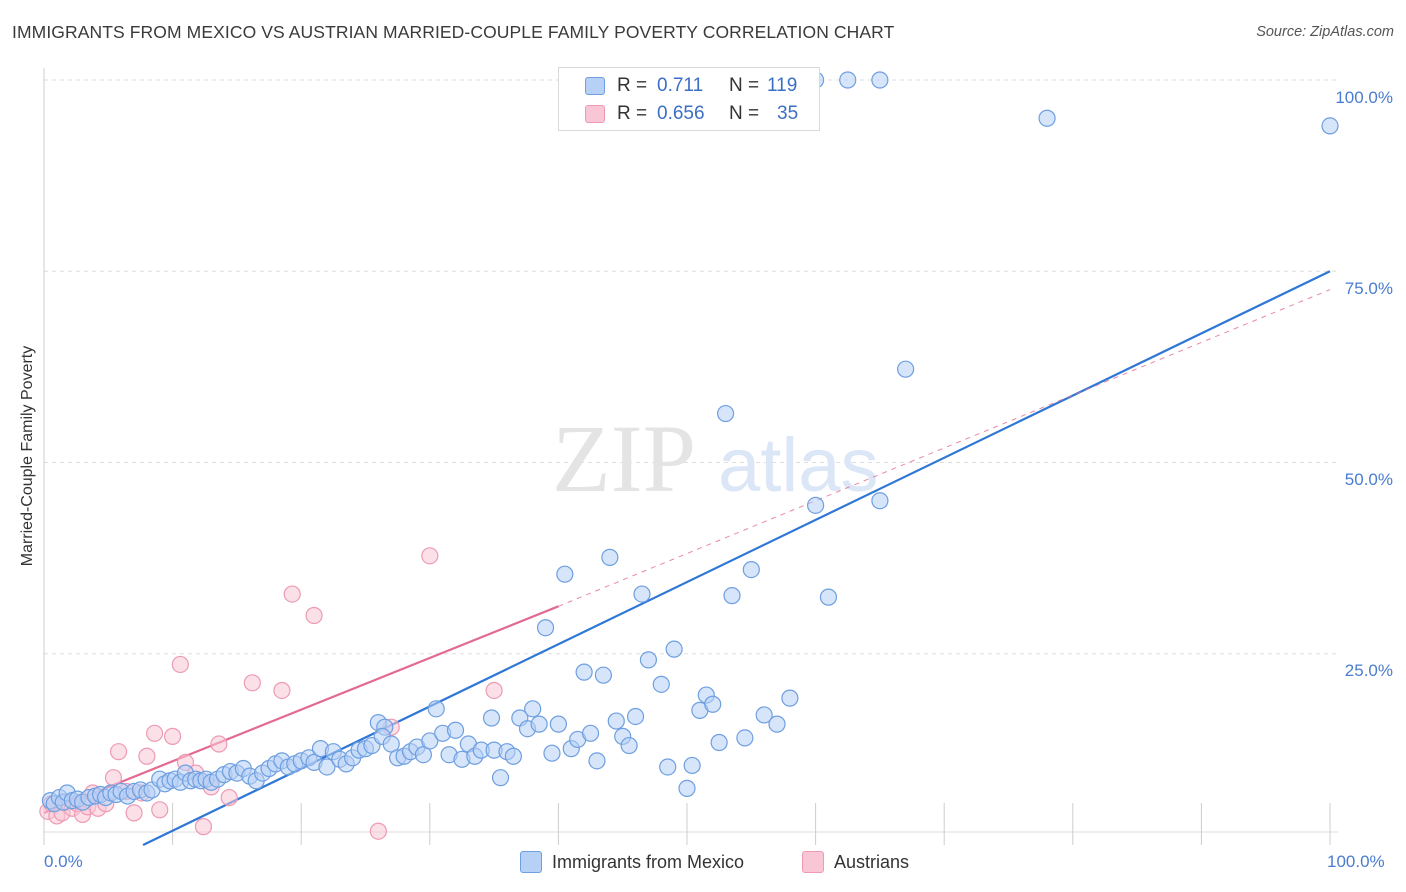  Describe the element at coordinates (648, 861) in the screenshot. I see `bottom-legend-mexico-label: Immigrants from Mexico` at that location.